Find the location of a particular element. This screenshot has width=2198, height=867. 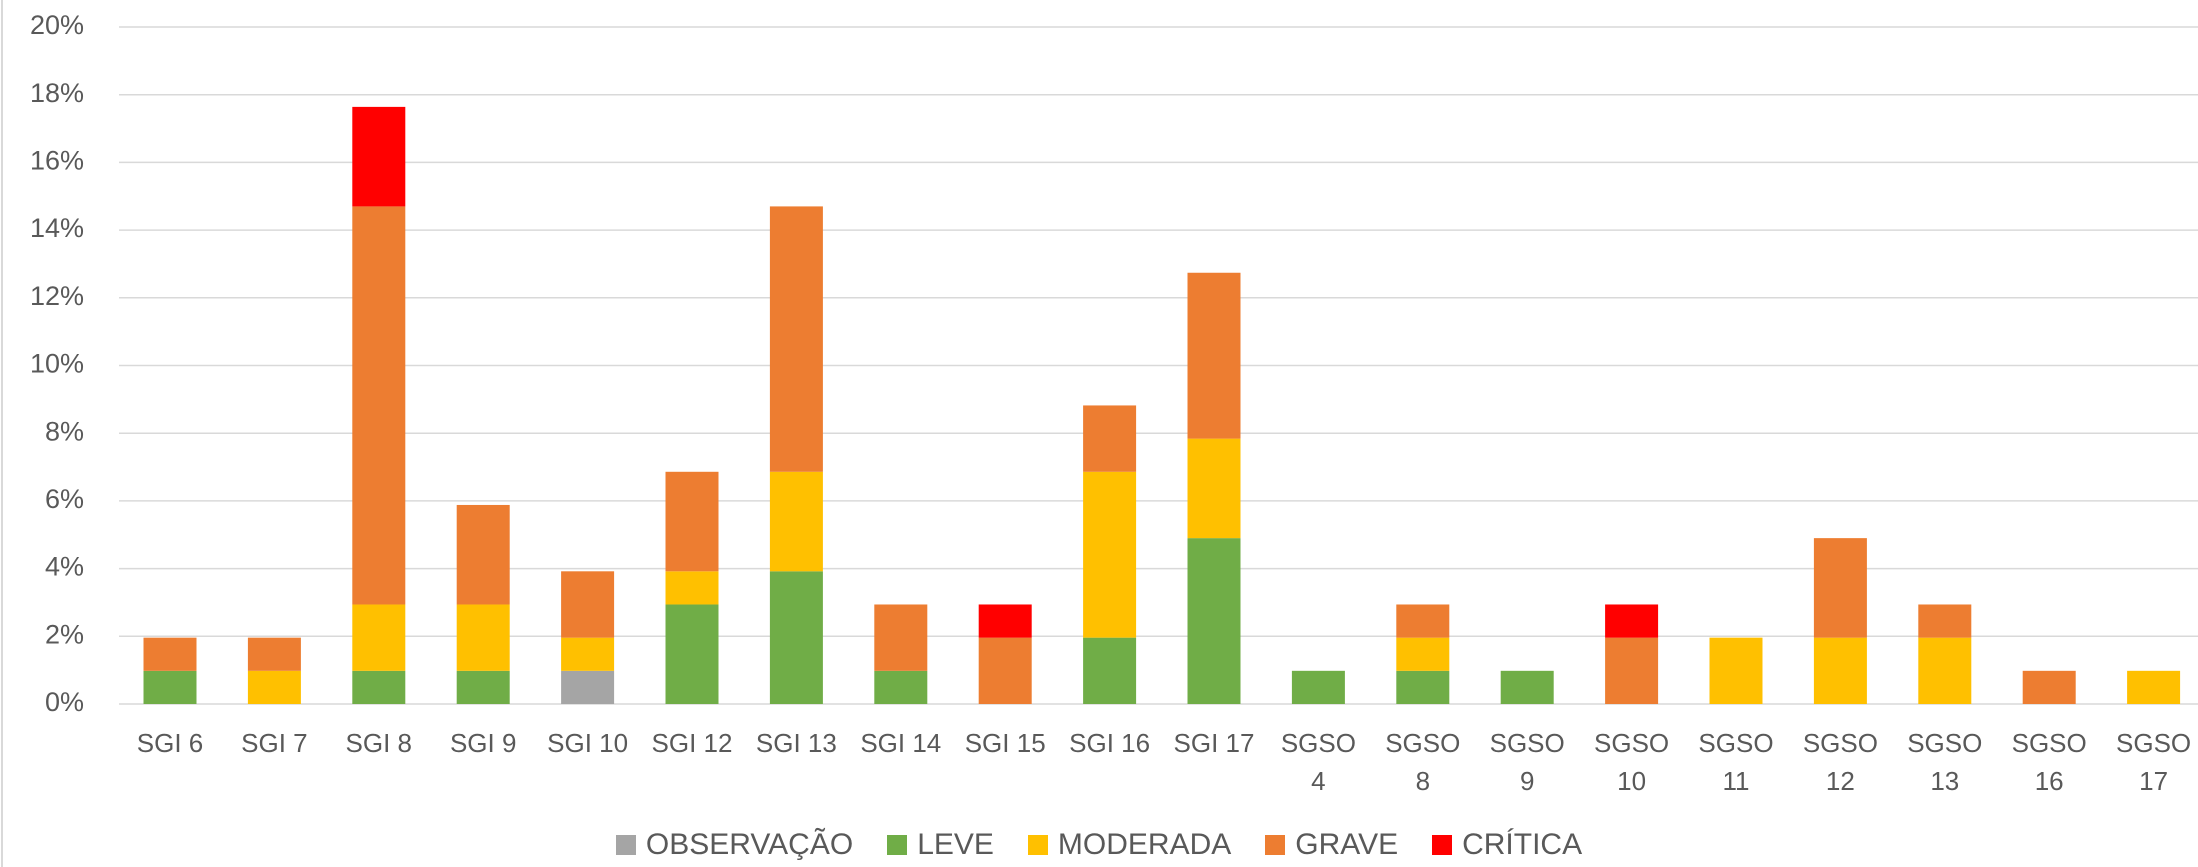

x-tick-label: SGI 13 is located at coordinates (796, 743).